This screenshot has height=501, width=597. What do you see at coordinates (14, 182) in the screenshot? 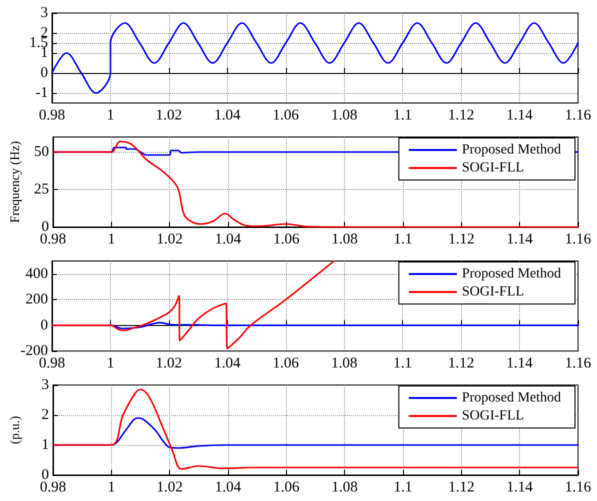
I see `y-axis-title: Frequency (Hz)` at bounding box center [14, 182].